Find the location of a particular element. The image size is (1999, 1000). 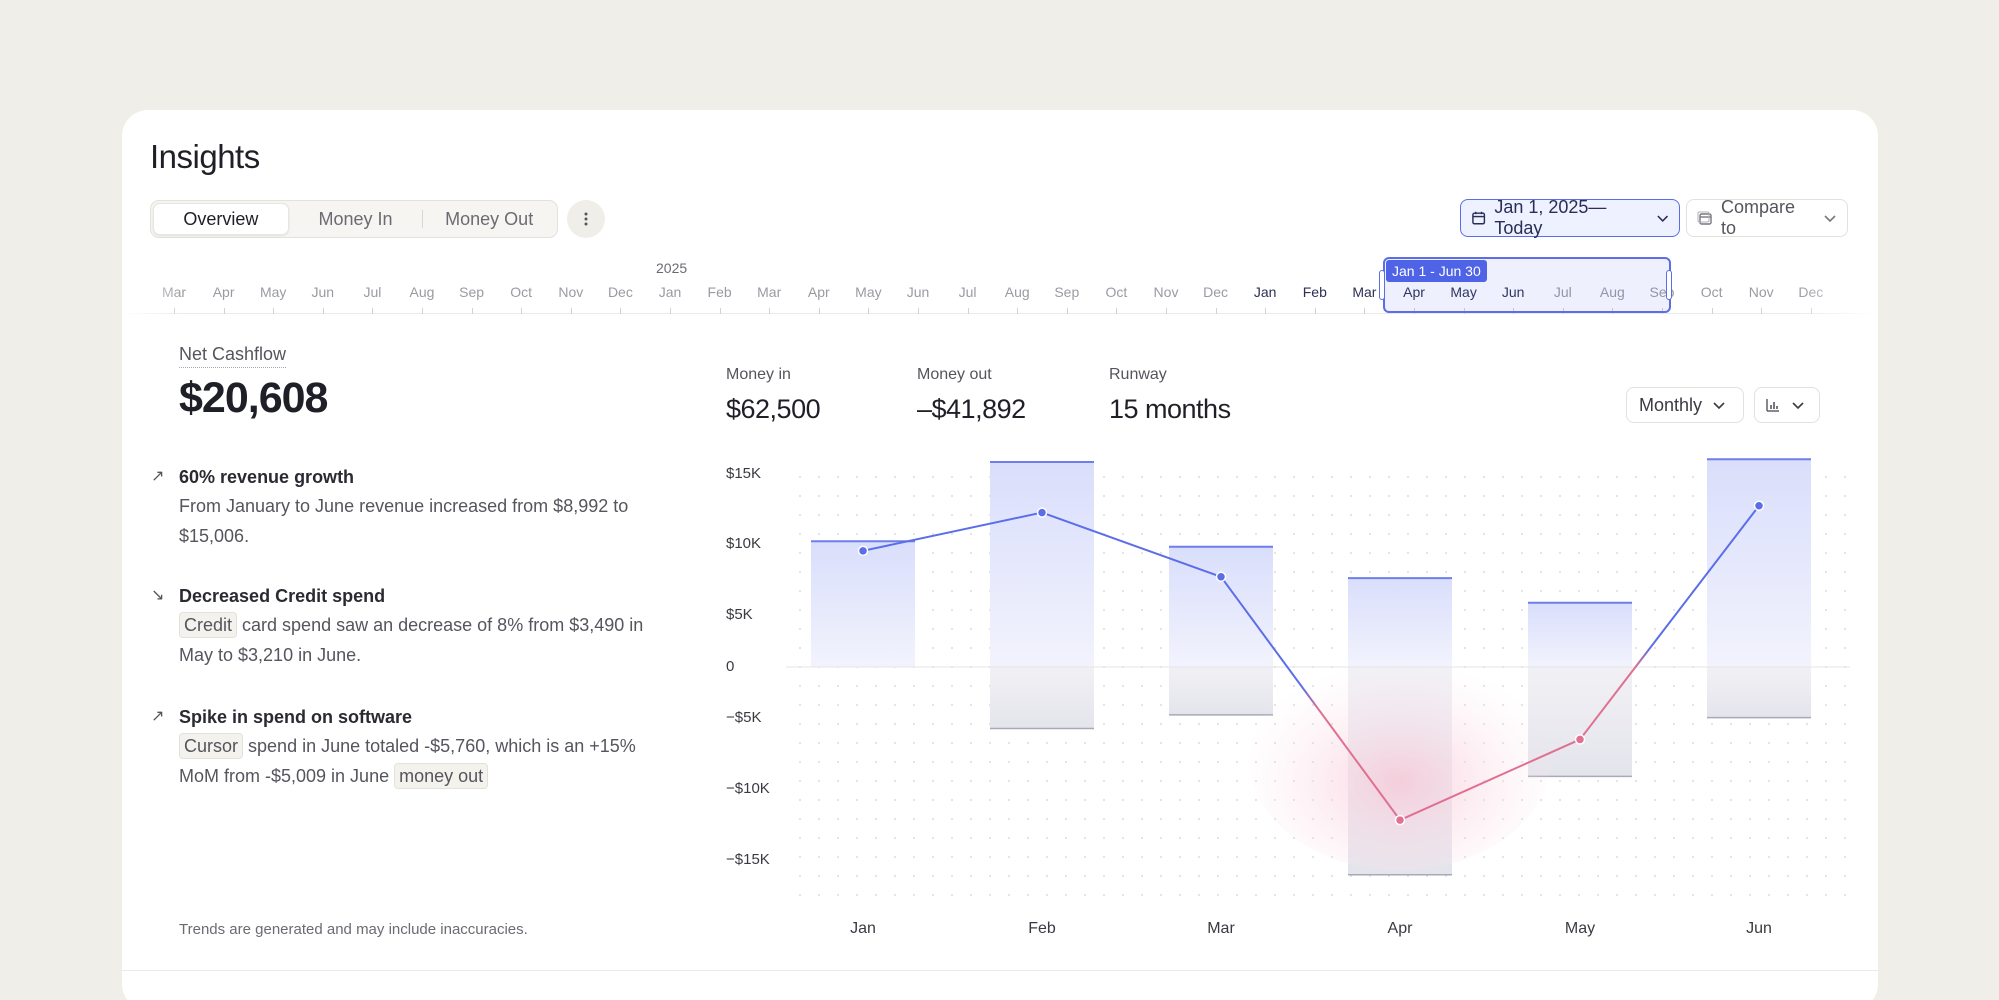

more-options-button is located at coordinates (586, 219).